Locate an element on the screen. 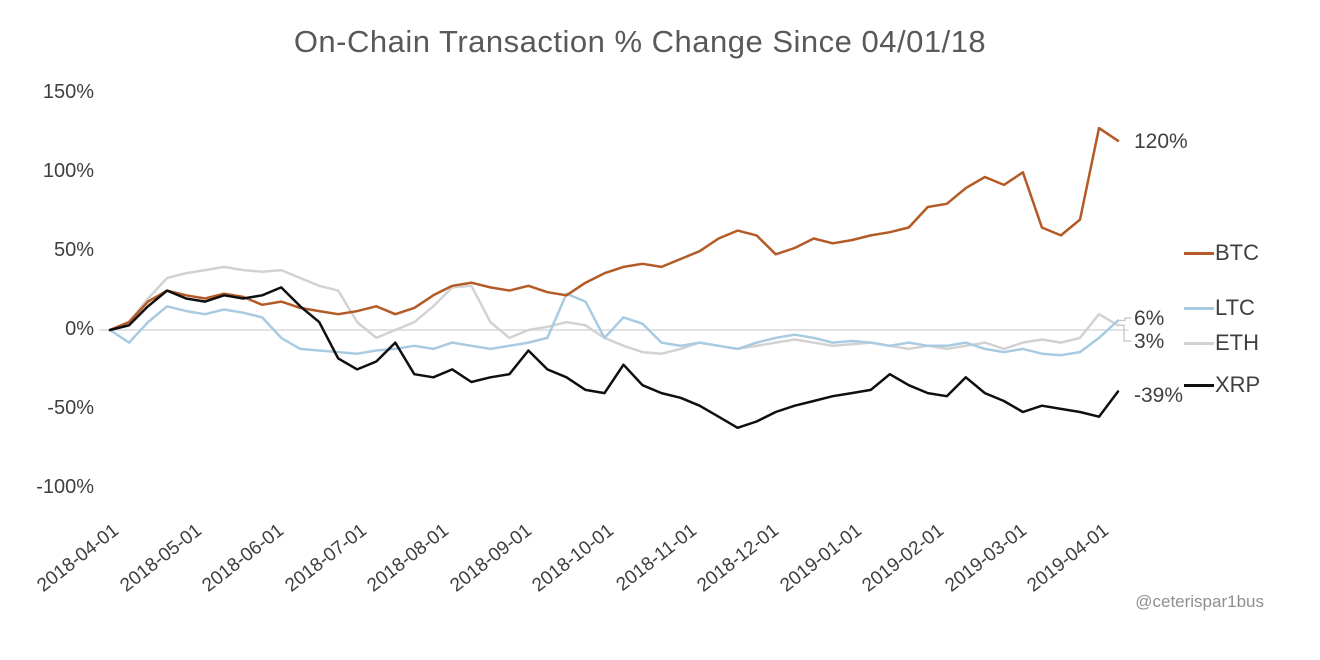 This screenshot has width=1320, height=660. legend-item-btc: BTC is located at coordinates (1221, 253).